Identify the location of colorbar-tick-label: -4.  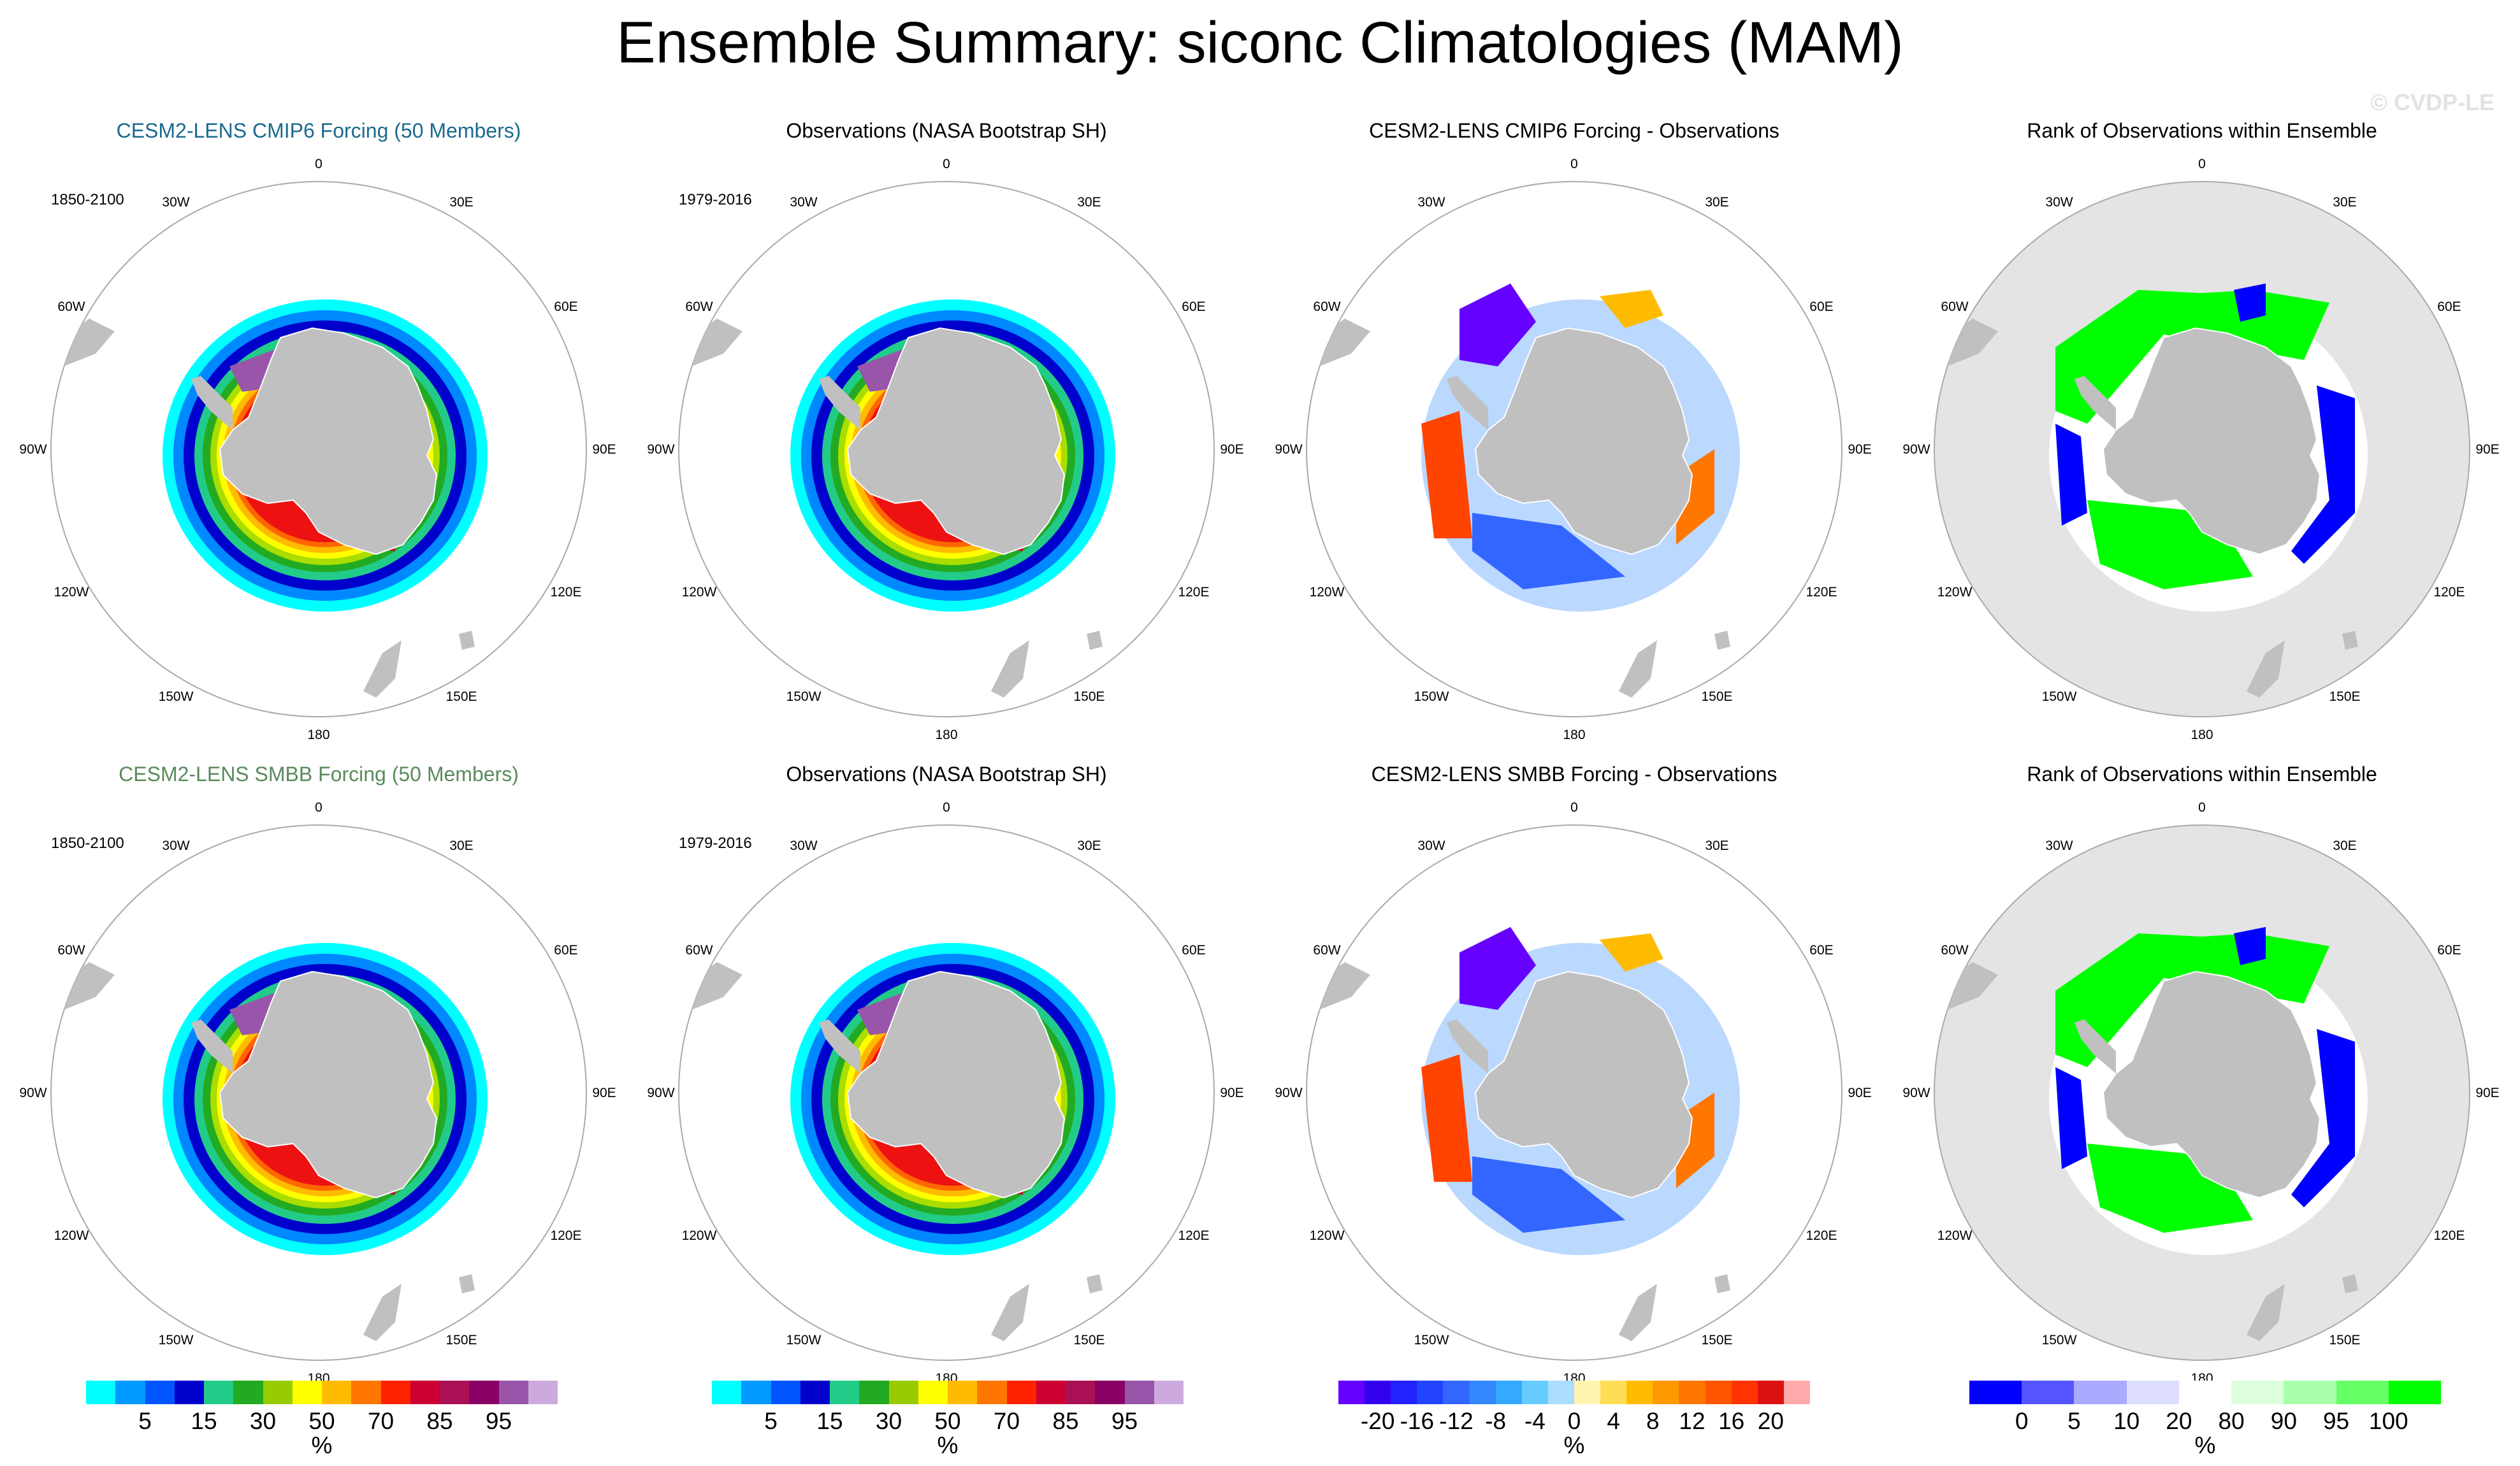
(1535, 1421).